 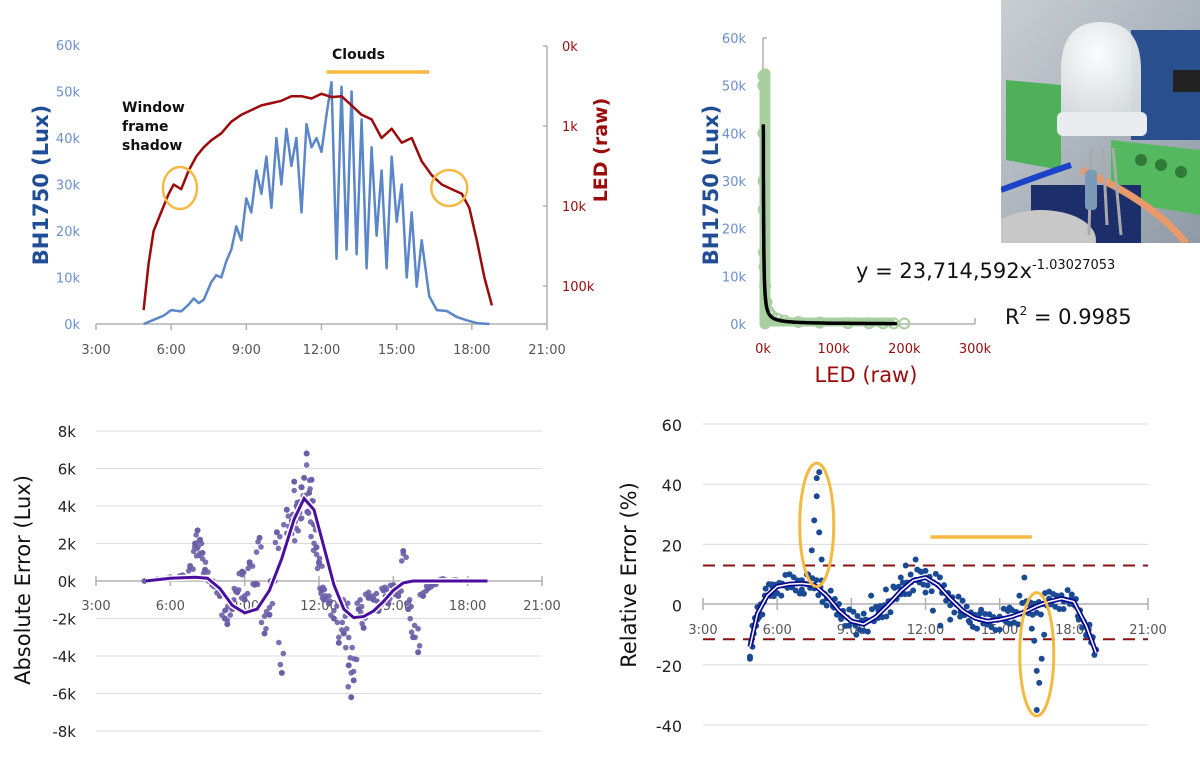 I want to click on y-tick-label: 2k, so click(x=67, y=545).